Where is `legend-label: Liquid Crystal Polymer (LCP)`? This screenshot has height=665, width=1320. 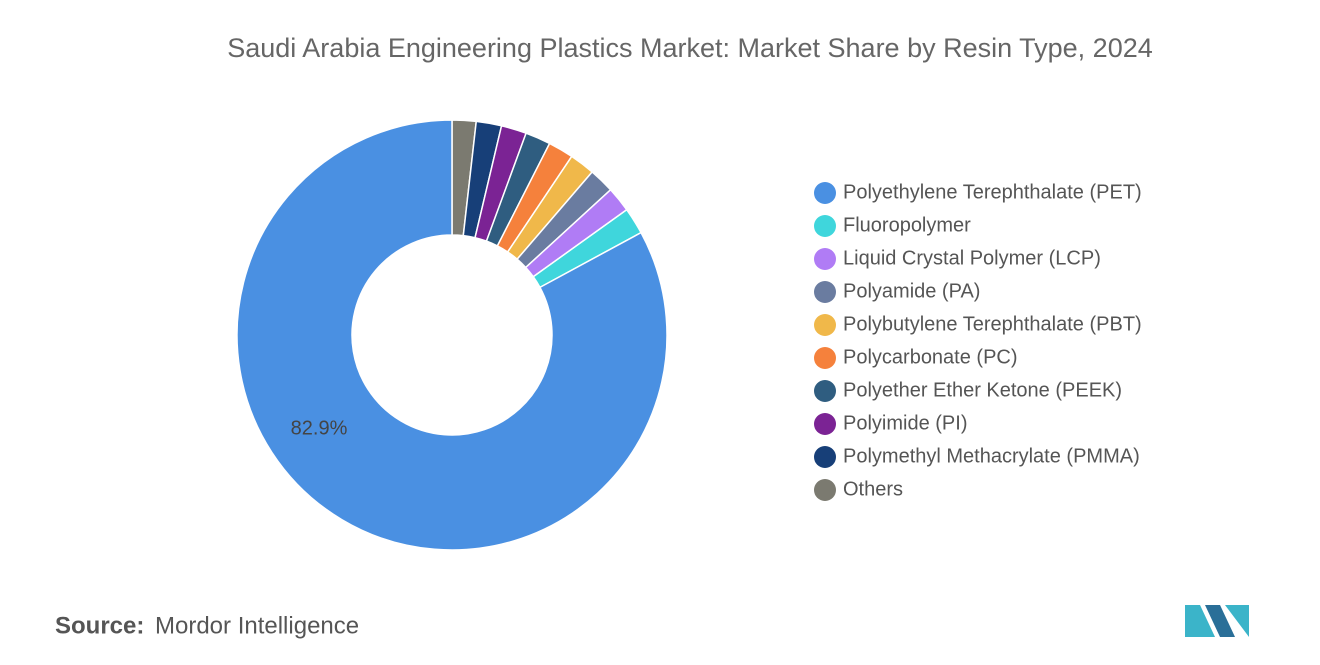 legend-label: Liquid Crystal Polymer (LCP) is located at coordinates (972, 258).